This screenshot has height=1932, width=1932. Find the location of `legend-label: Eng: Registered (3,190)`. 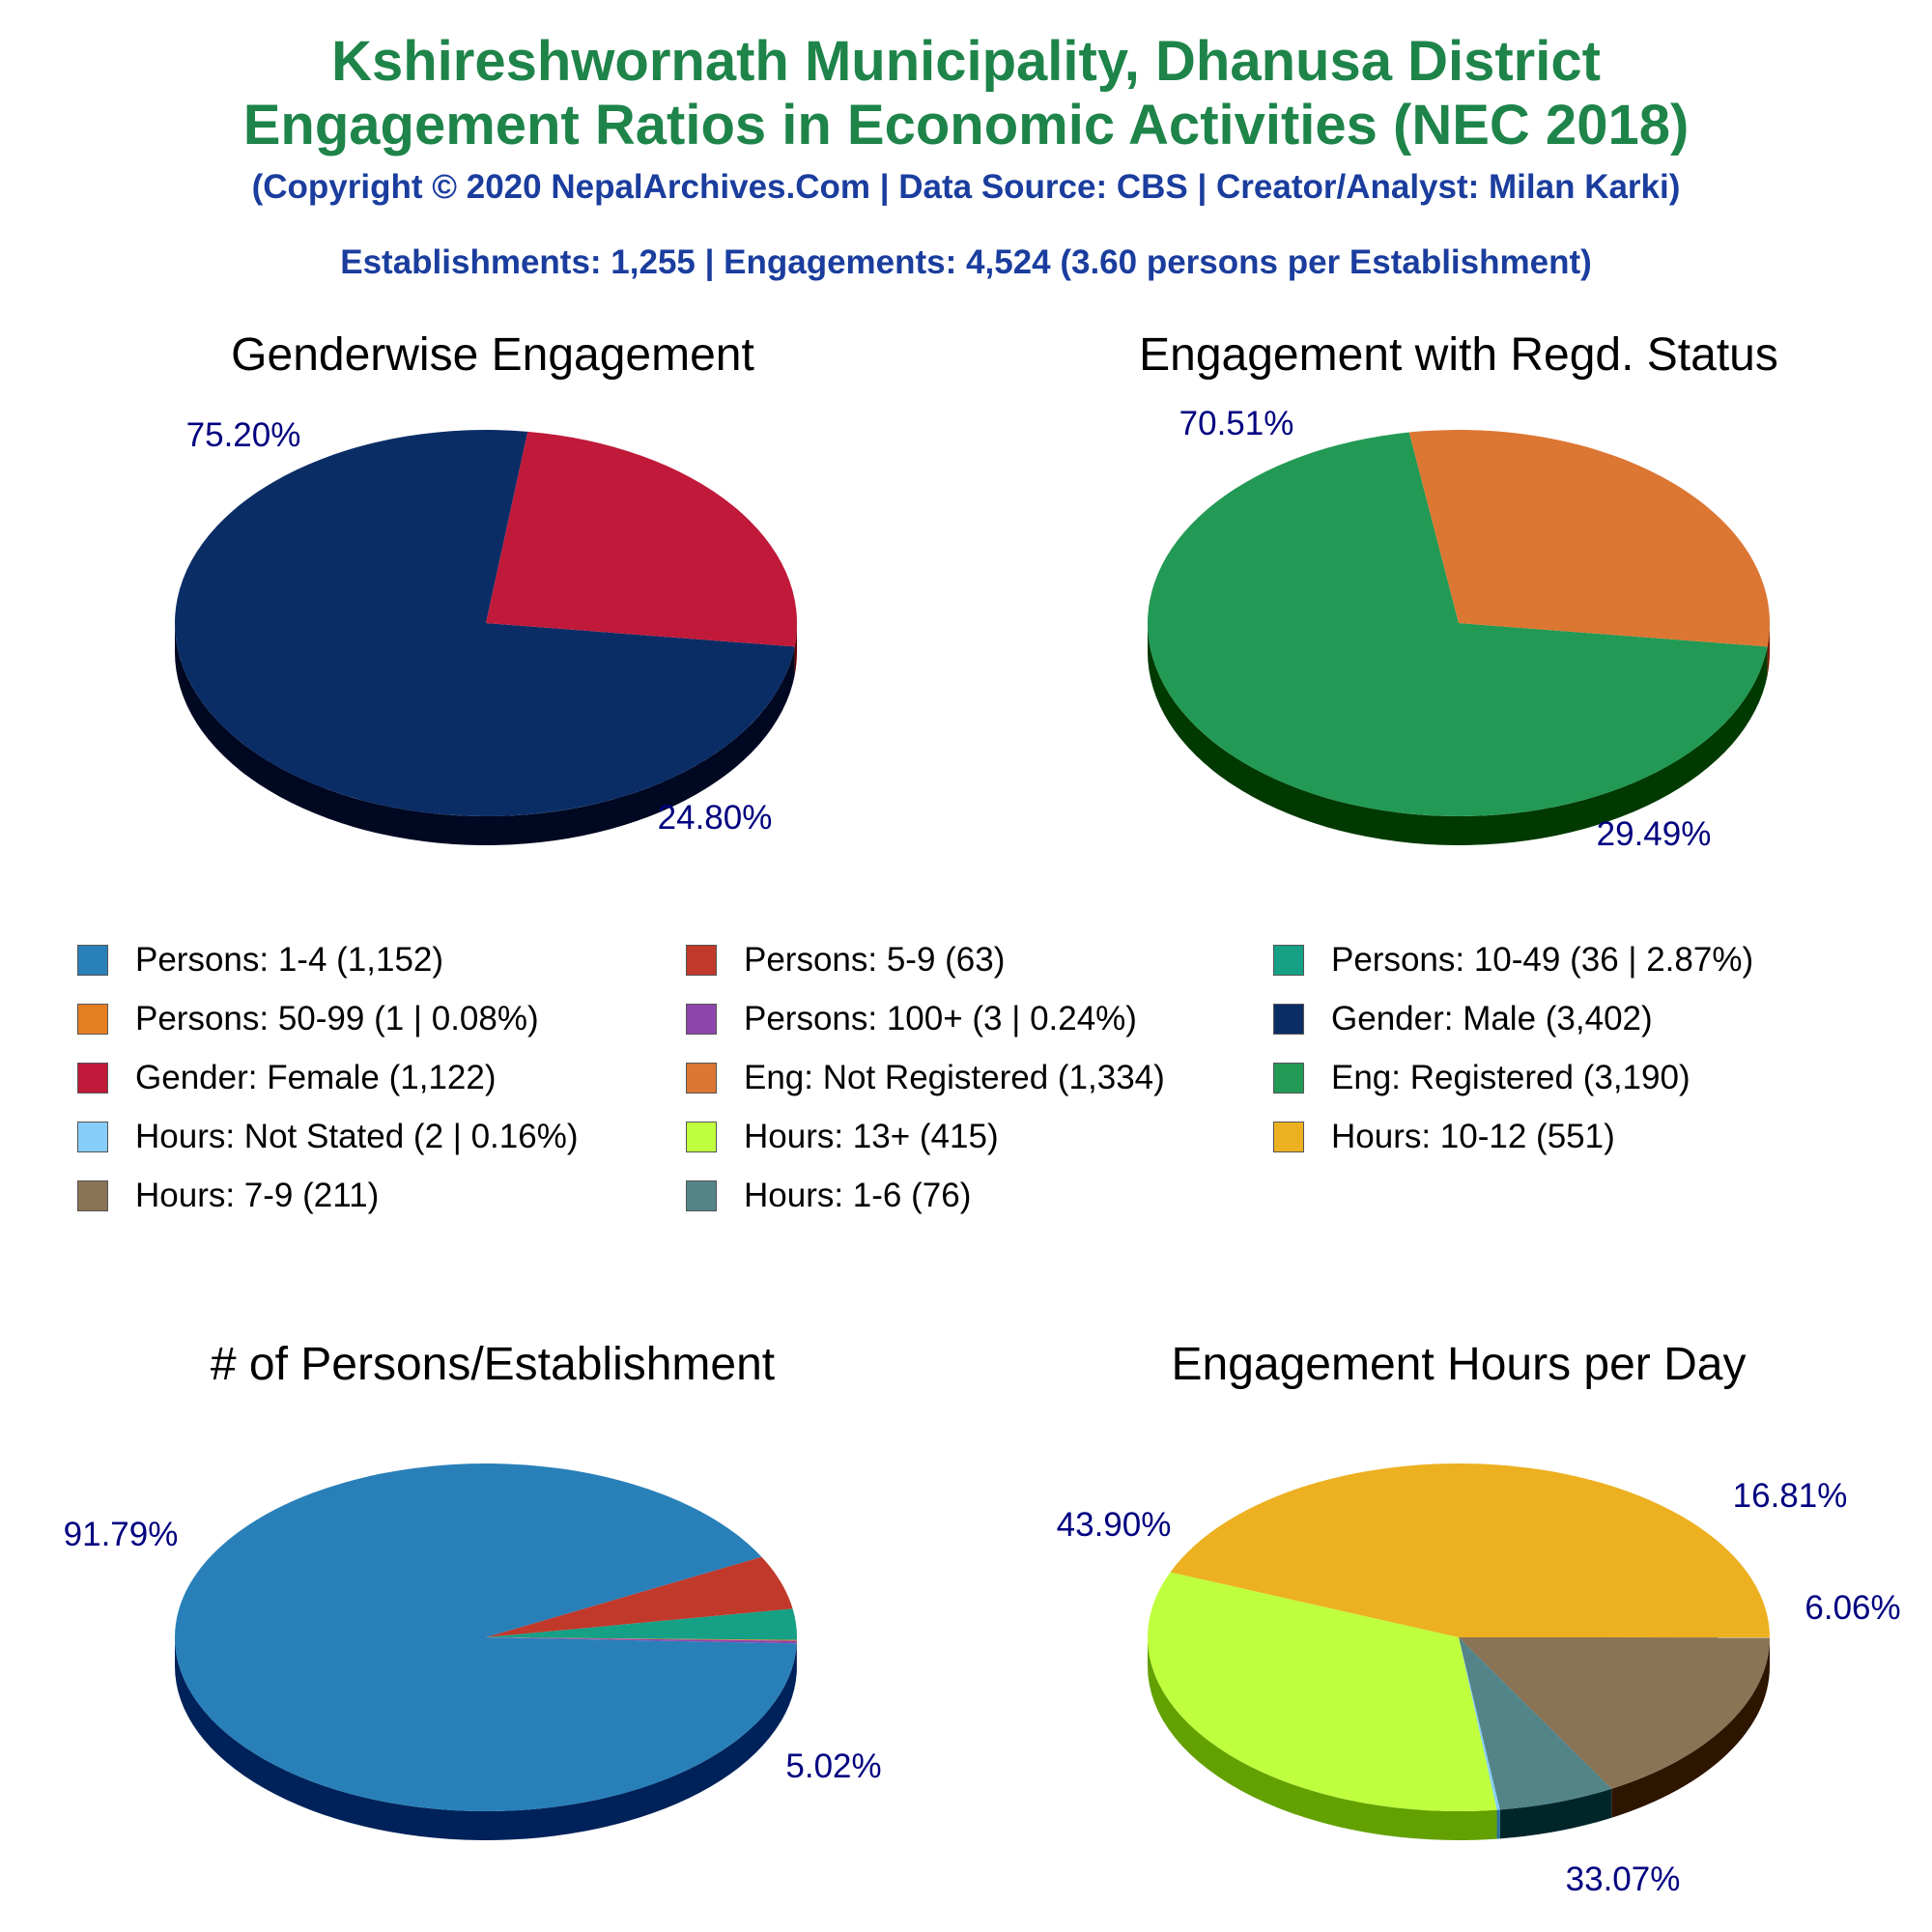

legend-label: Eng: Registered (3,190) is located at coordinates (1510, 1077).